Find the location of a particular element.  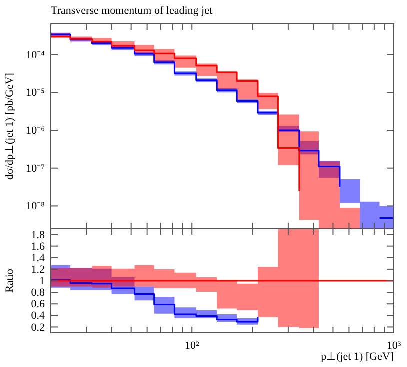

x-axis-title: p⊥(jet 1) [GeV] is located at coordinates (357, 357).